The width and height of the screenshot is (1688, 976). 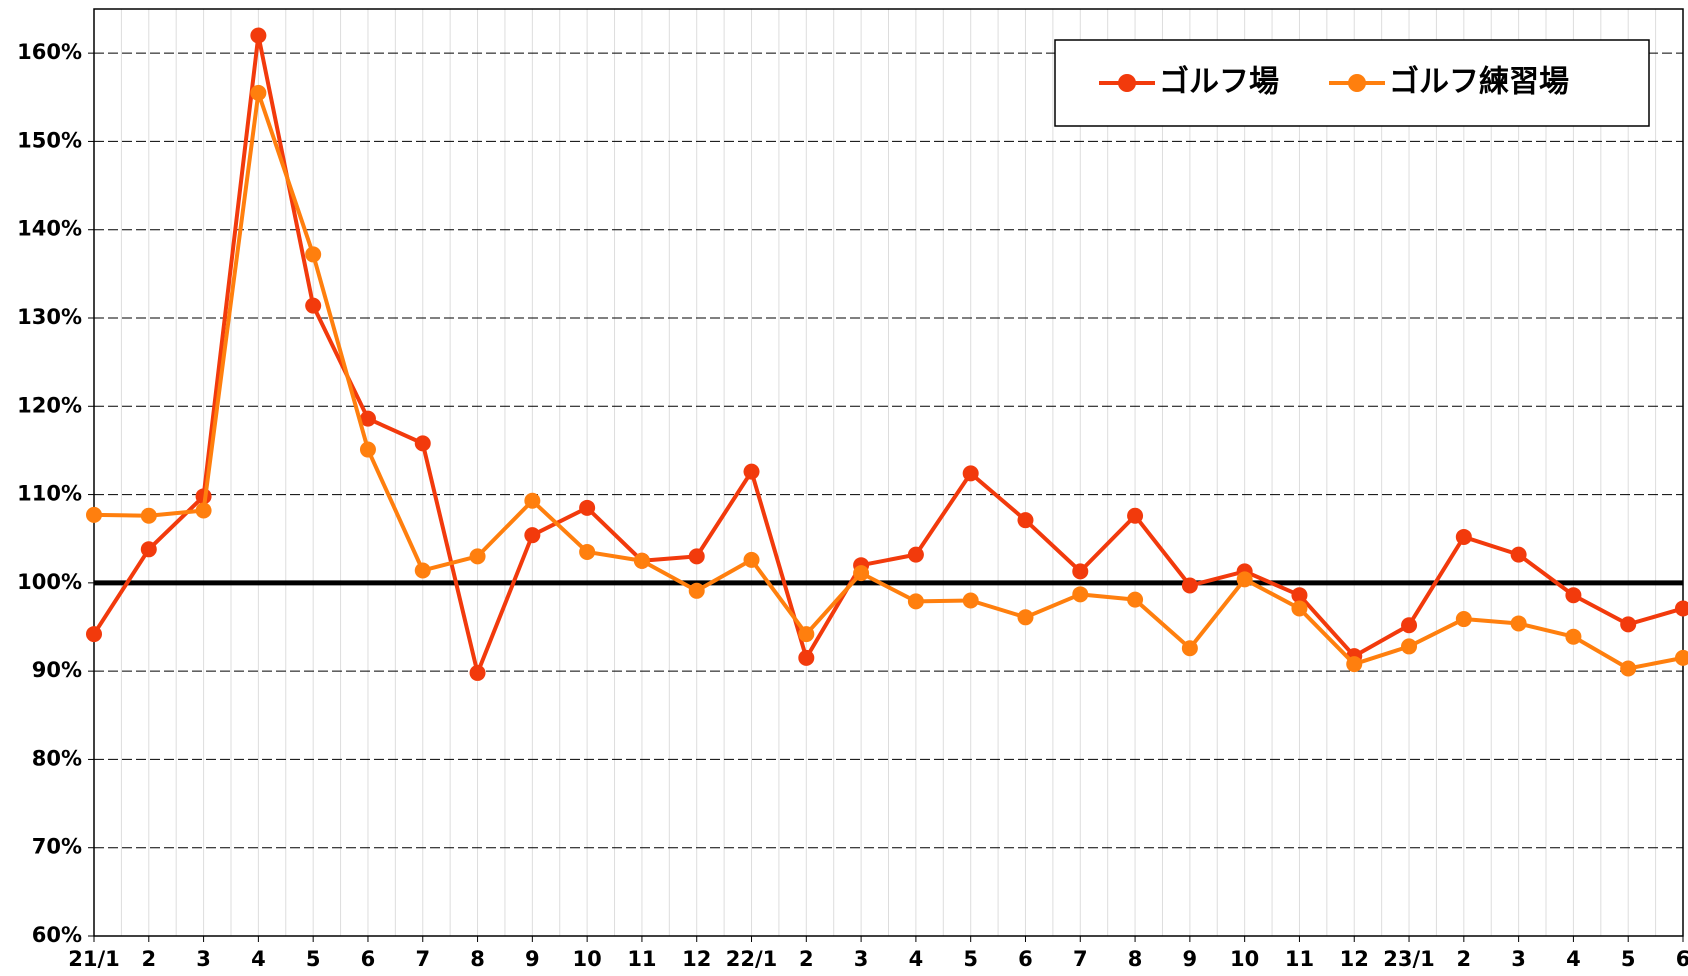 What do you see at coordinates (49, 52) in the screenshot?
I see `y-tick-label: 160%` at bounding box center [49, 52].